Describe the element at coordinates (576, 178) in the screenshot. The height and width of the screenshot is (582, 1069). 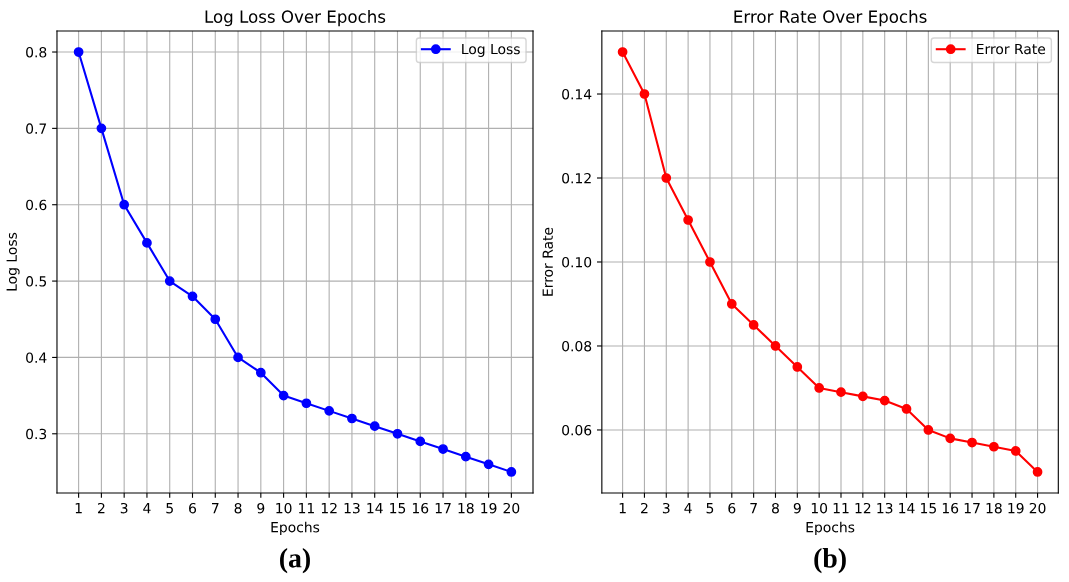
I see `y-tick-label: 0.12` at that location.